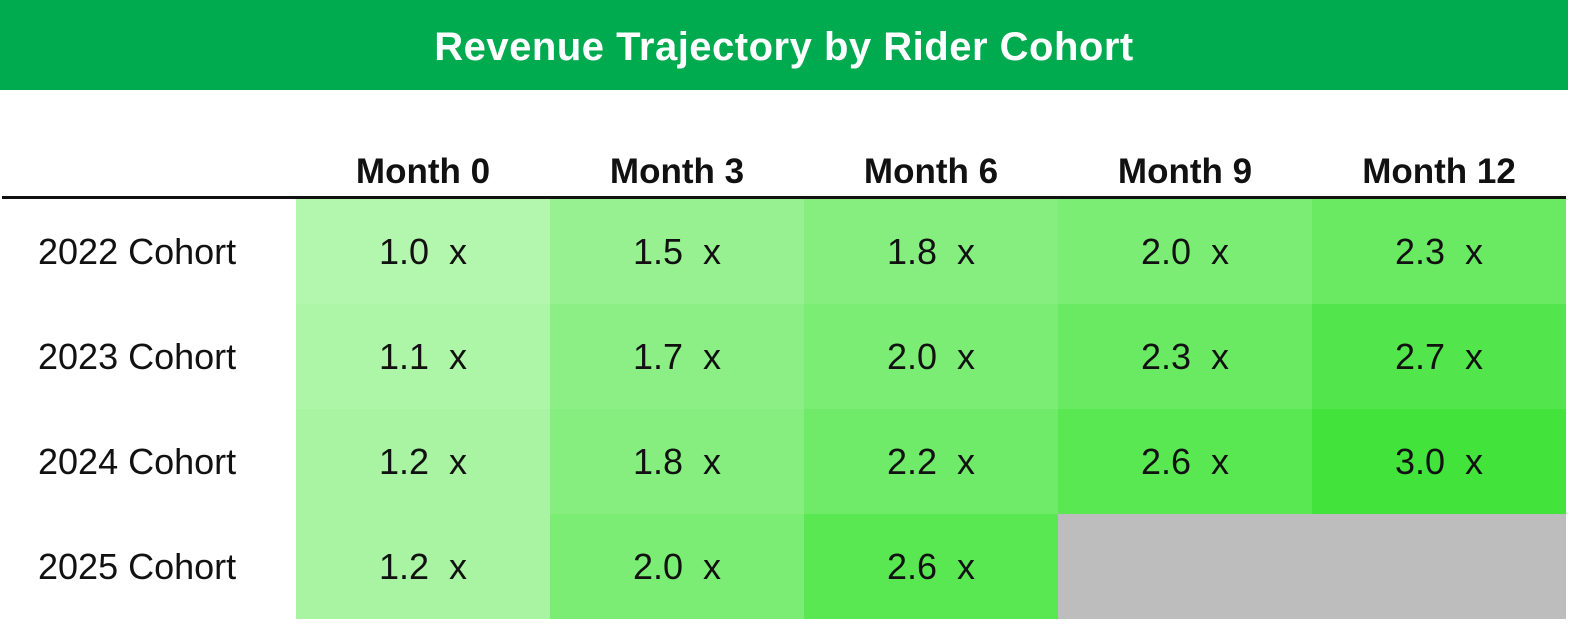 The width and height of the screenshot is (1584, 625). Describe the element at coordinates (931, 251) in the screenshot. I see `heatmap-cell-2022-cohort-month-6: 1.8 x` at that location.